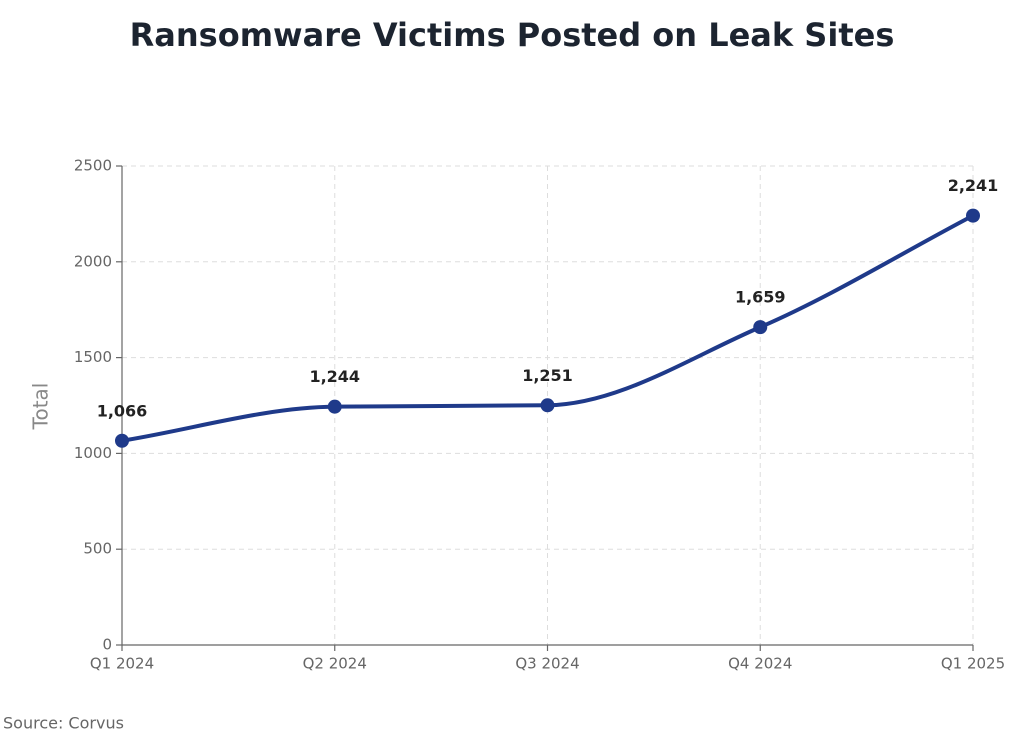  I want to click on data-label: 1,066, so click(122, 410).